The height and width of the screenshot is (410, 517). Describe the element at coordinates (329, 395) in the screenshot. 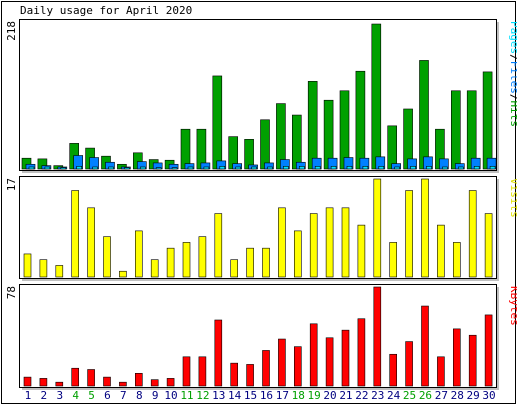

I see `day-label-20: 20` at that location.